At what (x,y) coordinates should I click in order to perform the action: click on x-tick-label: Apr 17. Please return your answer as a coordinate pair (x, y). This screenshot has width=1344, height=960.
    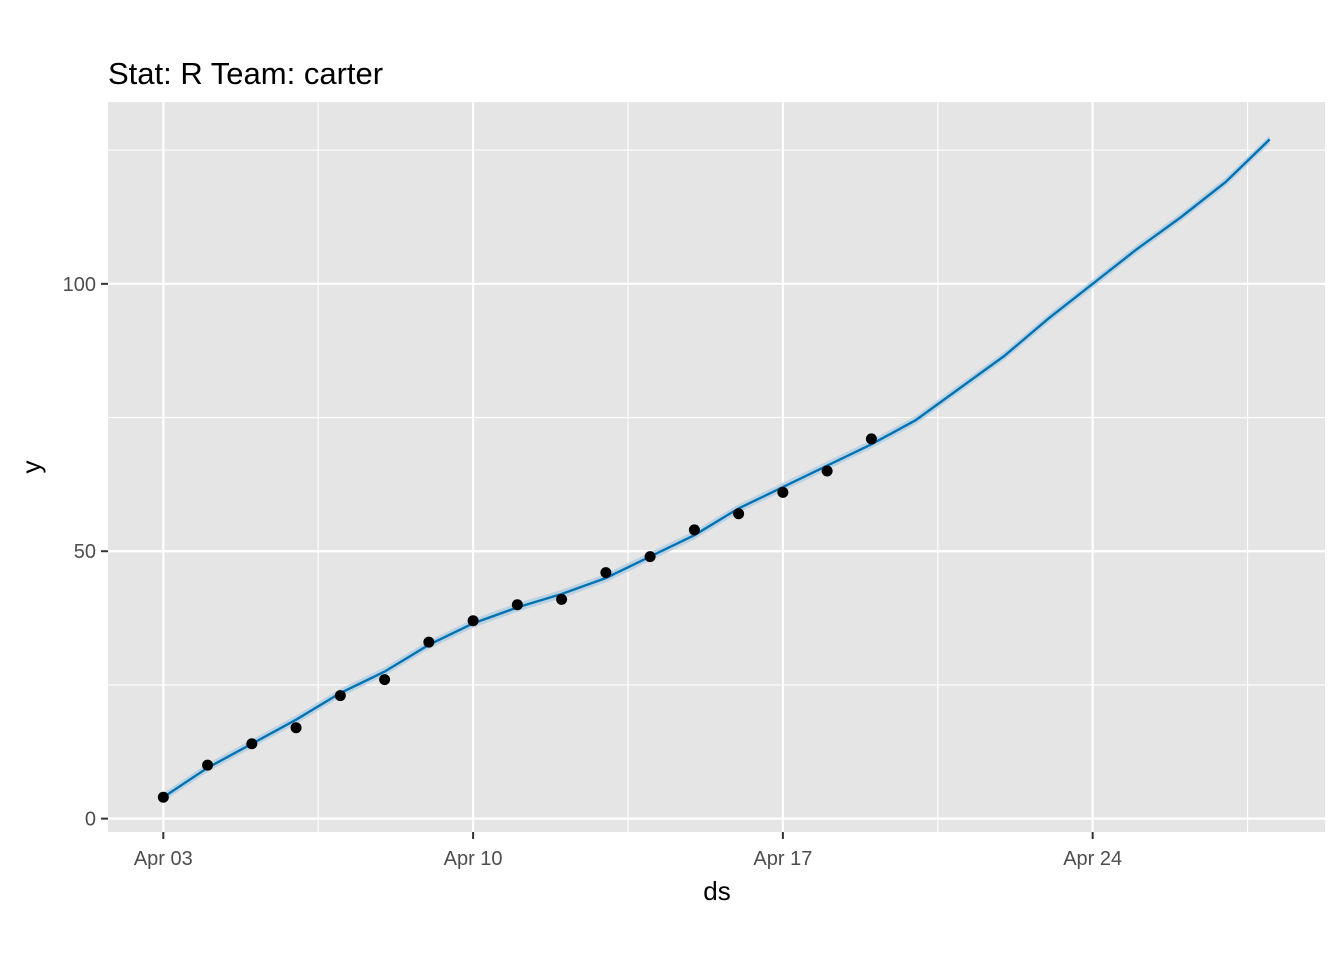
    Looking at the image, I should click on (782, 859).